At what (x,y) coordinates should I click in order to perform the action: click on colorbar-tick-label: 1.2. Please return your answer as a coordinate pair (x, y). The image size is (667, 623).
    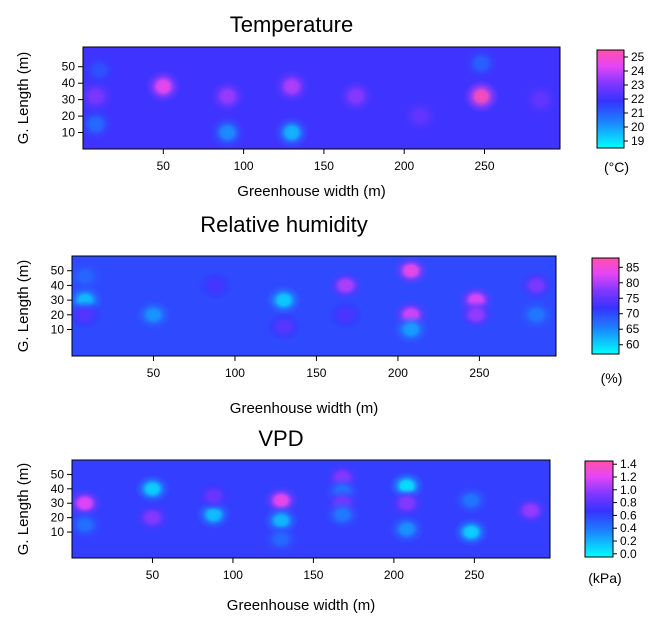
    Looking at the image, I should click on (628, 477).